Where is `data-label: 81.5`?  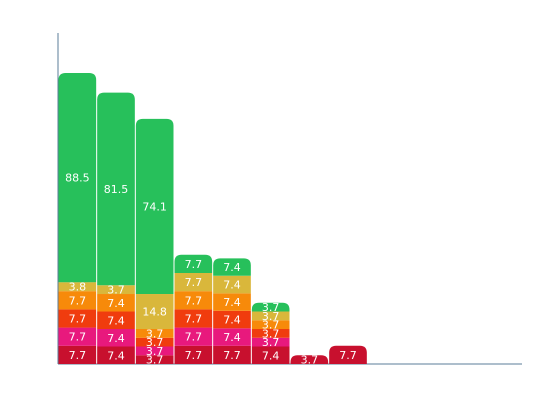
data-label: 81.5 is located at coordinates (116, 189).